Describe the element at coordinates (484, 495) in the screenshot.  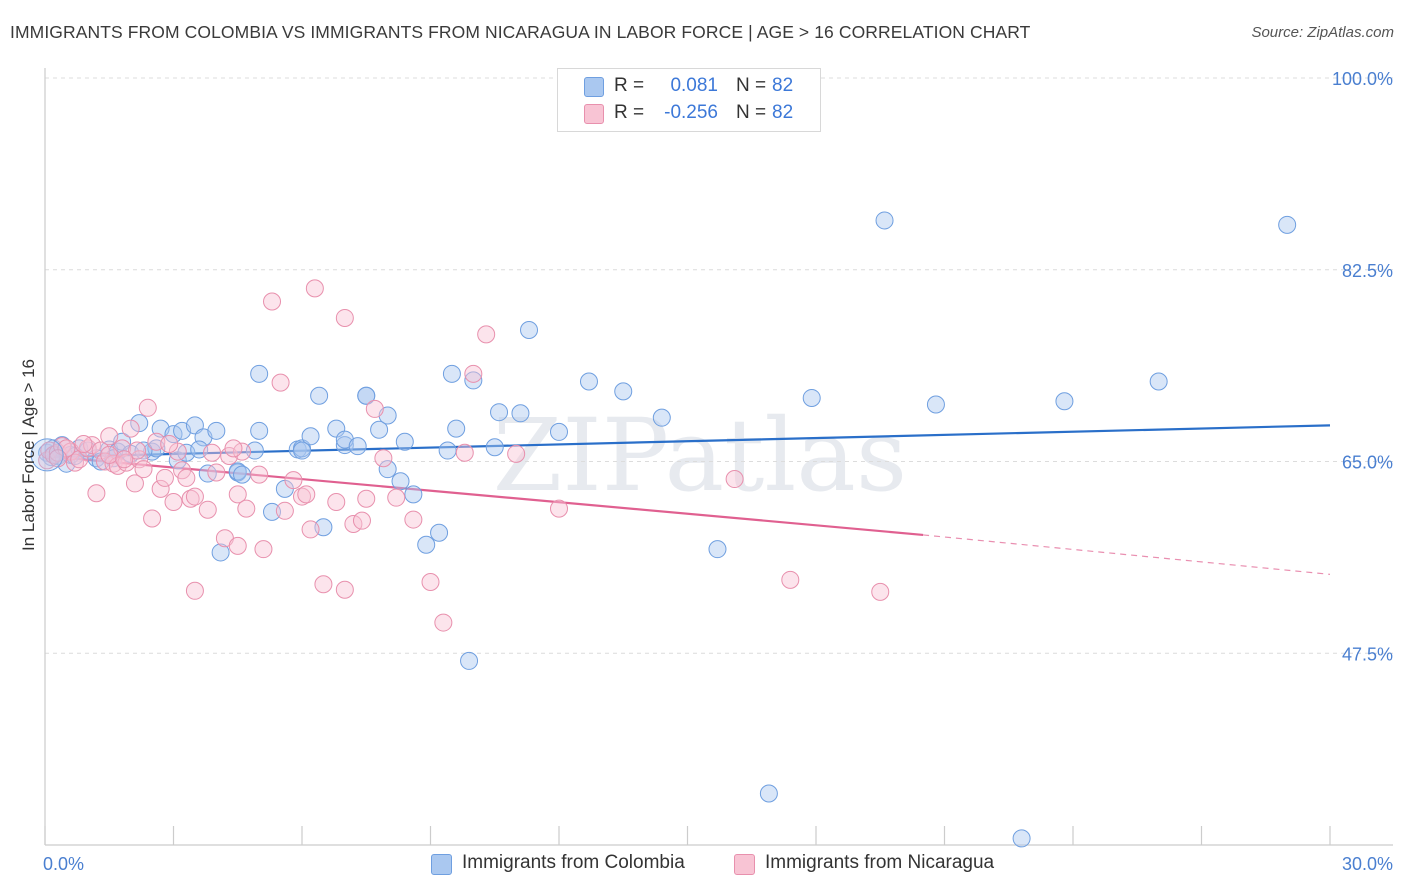
I see `trend-line-nicaragua` at that location.